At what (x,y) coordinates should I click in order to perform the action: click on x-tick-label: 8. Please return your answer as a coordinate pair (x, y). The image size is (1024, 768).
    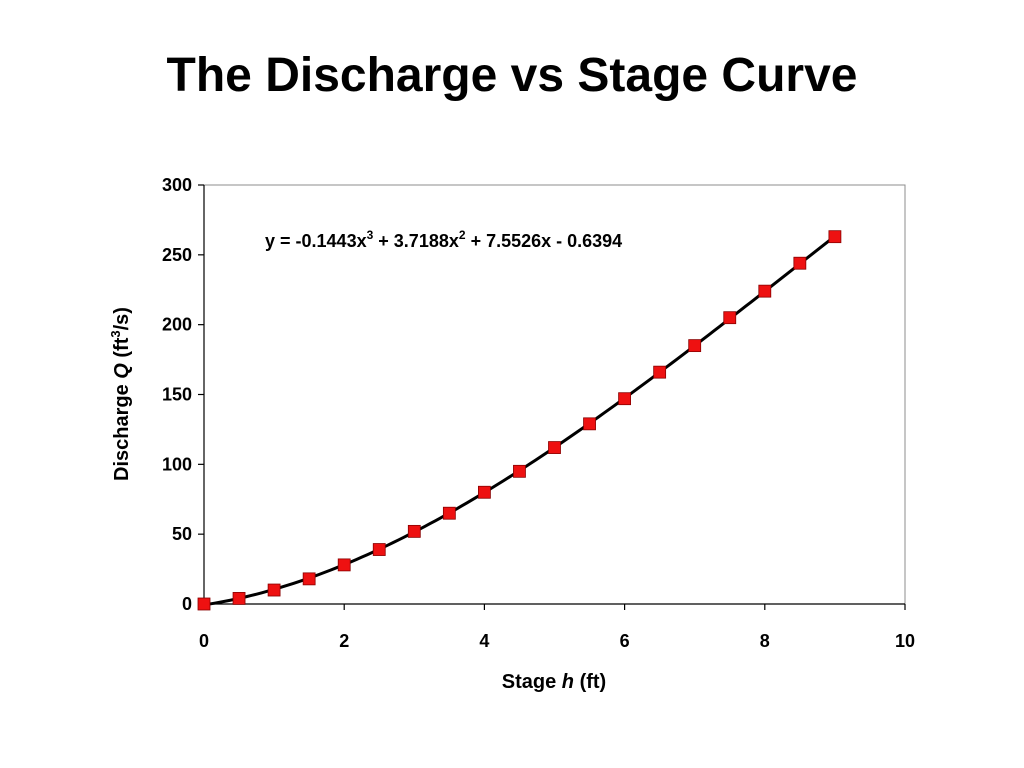
    Looking at the image, I should click on (765, 641).